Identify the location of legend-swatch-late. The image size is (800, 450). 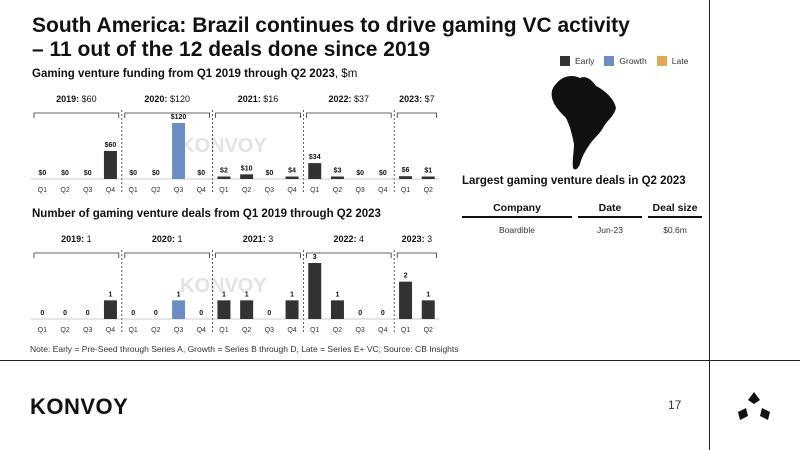
(661, 61).